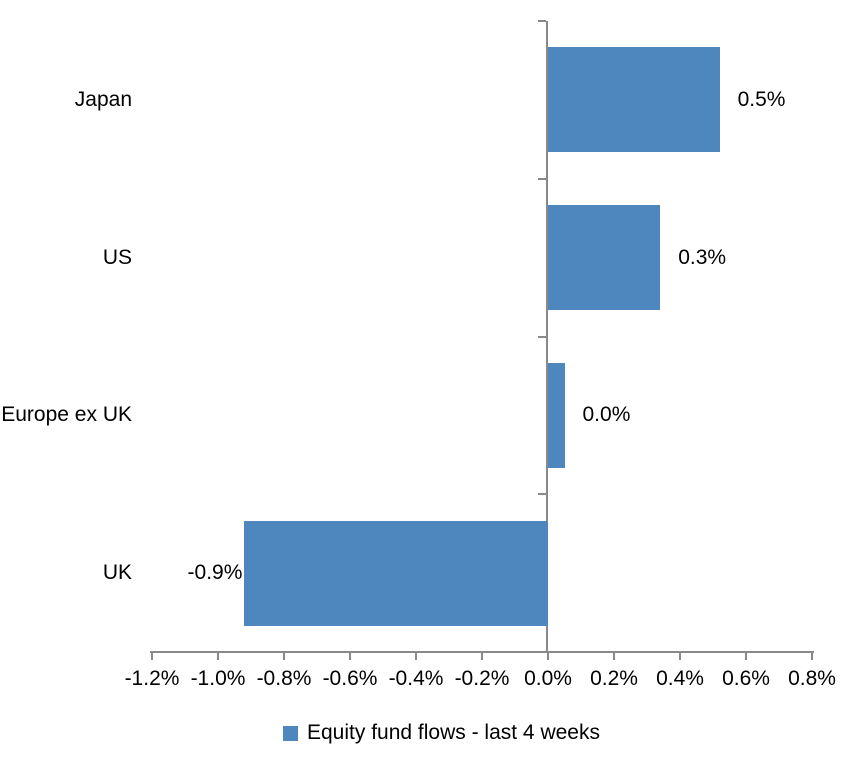 The width and height of the screenshot is (852, 757). I want to click on x-axis-tick-label: 0.0%, so click(548, 678).